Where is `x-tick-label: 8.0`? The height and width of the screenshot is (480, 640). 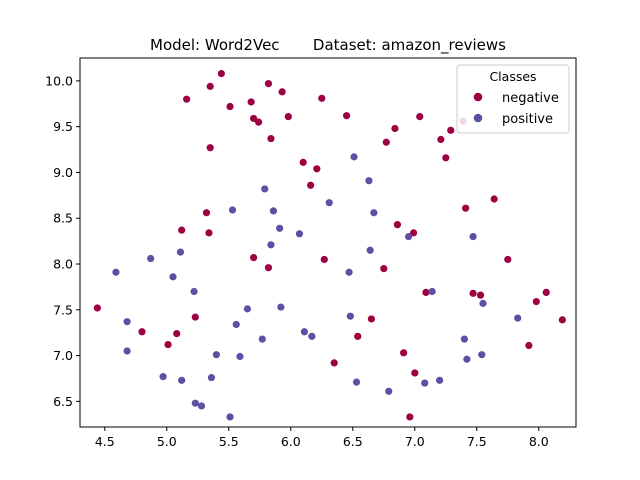
x-tick-label: 8.0 is located at coordinates (539, 441).